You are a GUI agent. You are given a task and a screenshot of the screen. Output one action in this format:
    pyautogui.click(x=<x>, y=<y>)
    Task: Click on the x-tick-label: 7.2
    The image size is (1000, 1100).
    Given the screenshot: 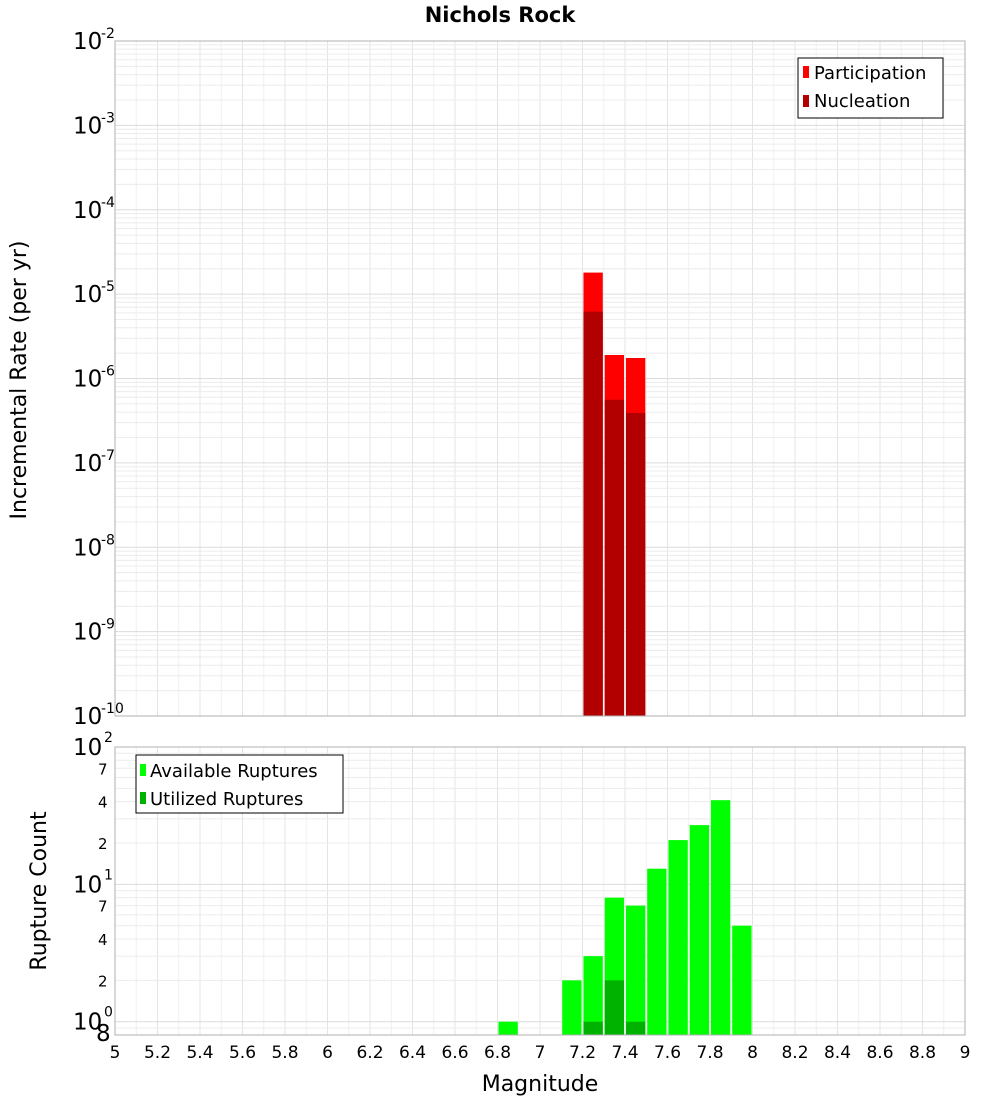 What is the action you would take?
    pyautogui.click(x=582, y=1053)
    